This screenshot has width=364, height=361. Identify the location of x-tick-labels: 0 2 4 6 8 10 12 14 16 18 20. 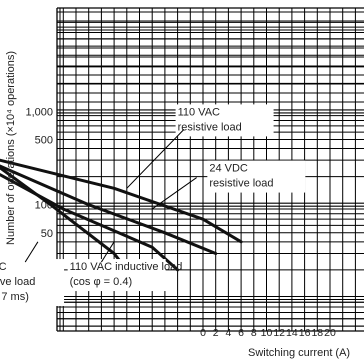
(268, 333).